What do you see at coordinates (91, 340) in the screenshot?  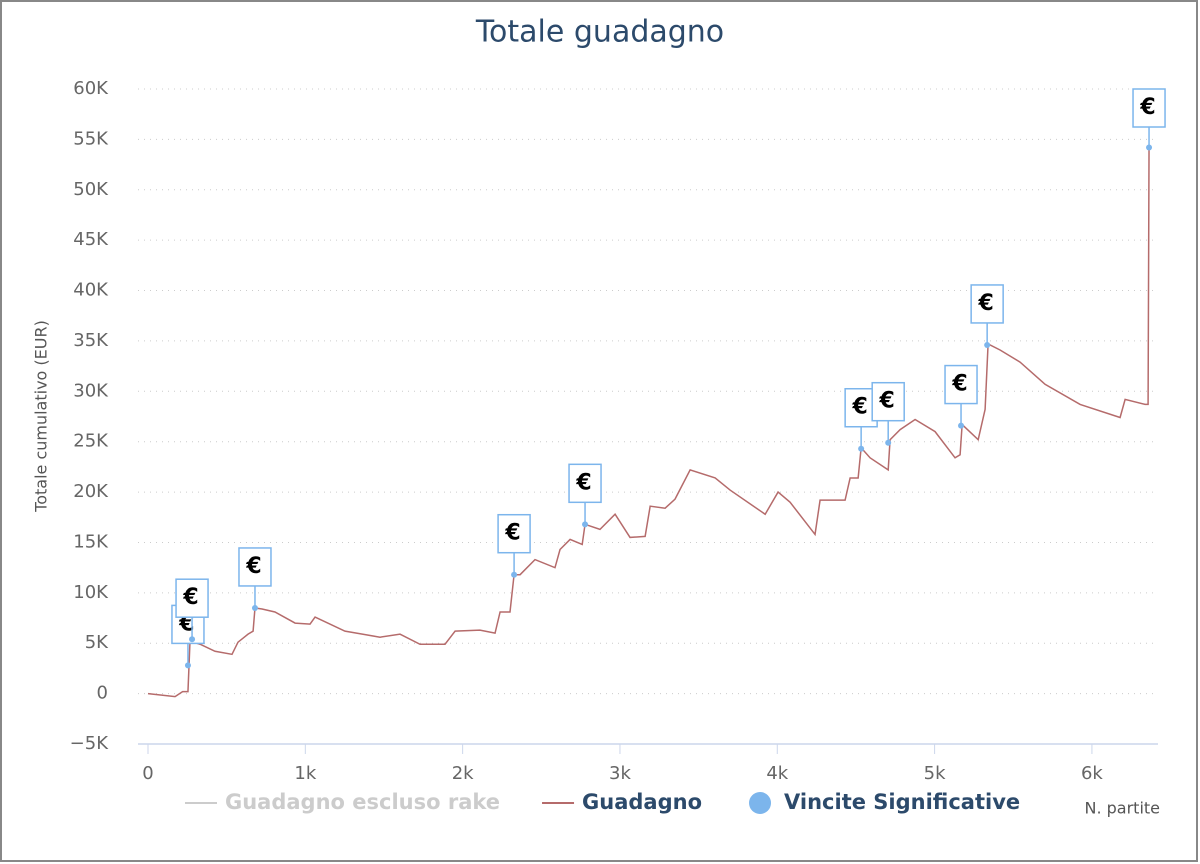 I see `y-tick-label: 35K` at bounding box center [91, 340].